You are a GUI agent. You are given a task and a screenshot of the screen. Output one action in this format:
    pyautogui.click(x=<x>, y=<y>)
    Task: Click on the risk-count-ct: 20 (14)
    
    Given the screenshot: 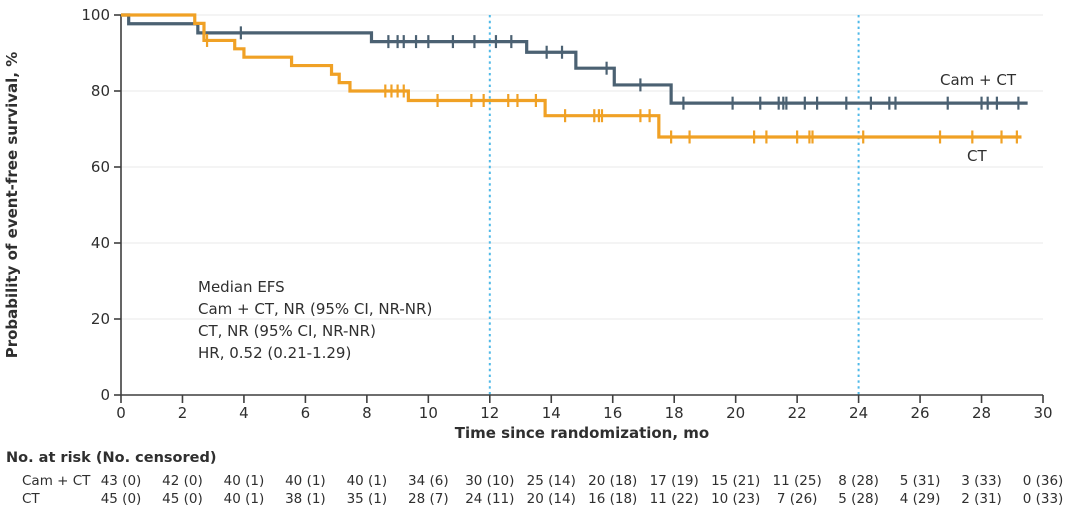 What is the action you would take?
    pyautogui.click(x=551, y=499)
    